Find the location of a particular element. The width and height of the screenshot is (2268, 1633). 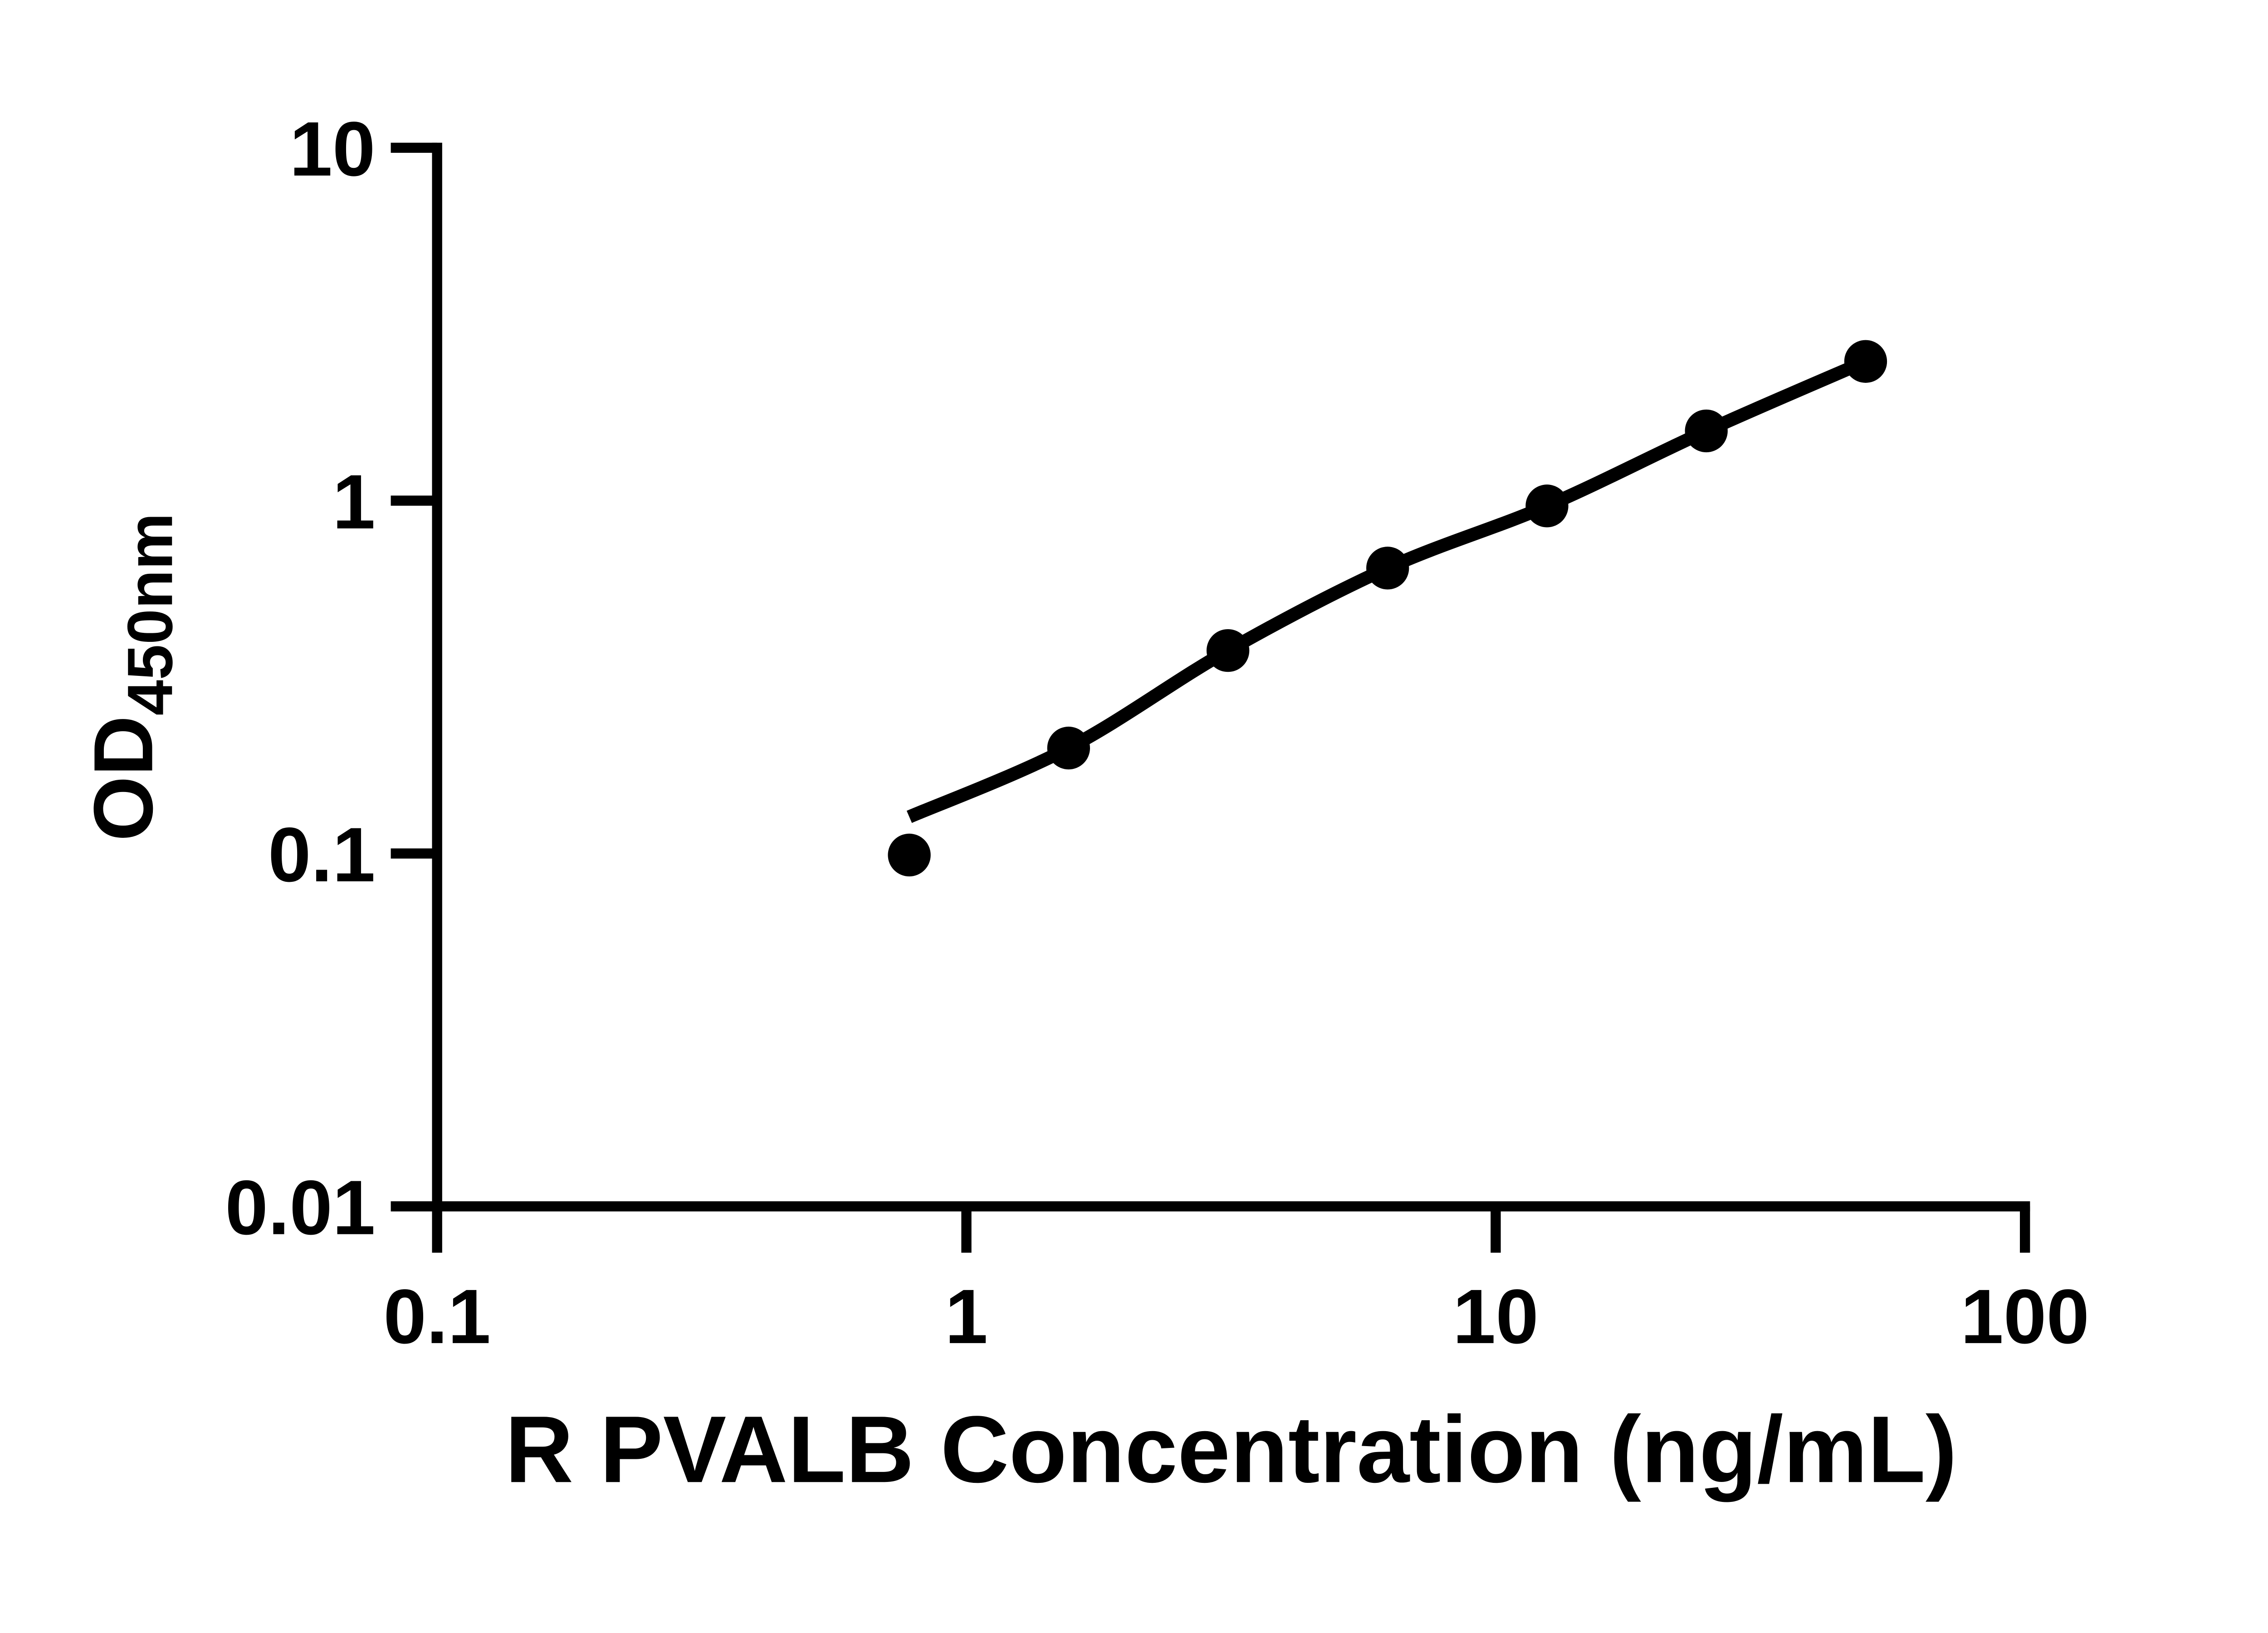

y-tick-label: 10 is located at coordinates (332, 149).